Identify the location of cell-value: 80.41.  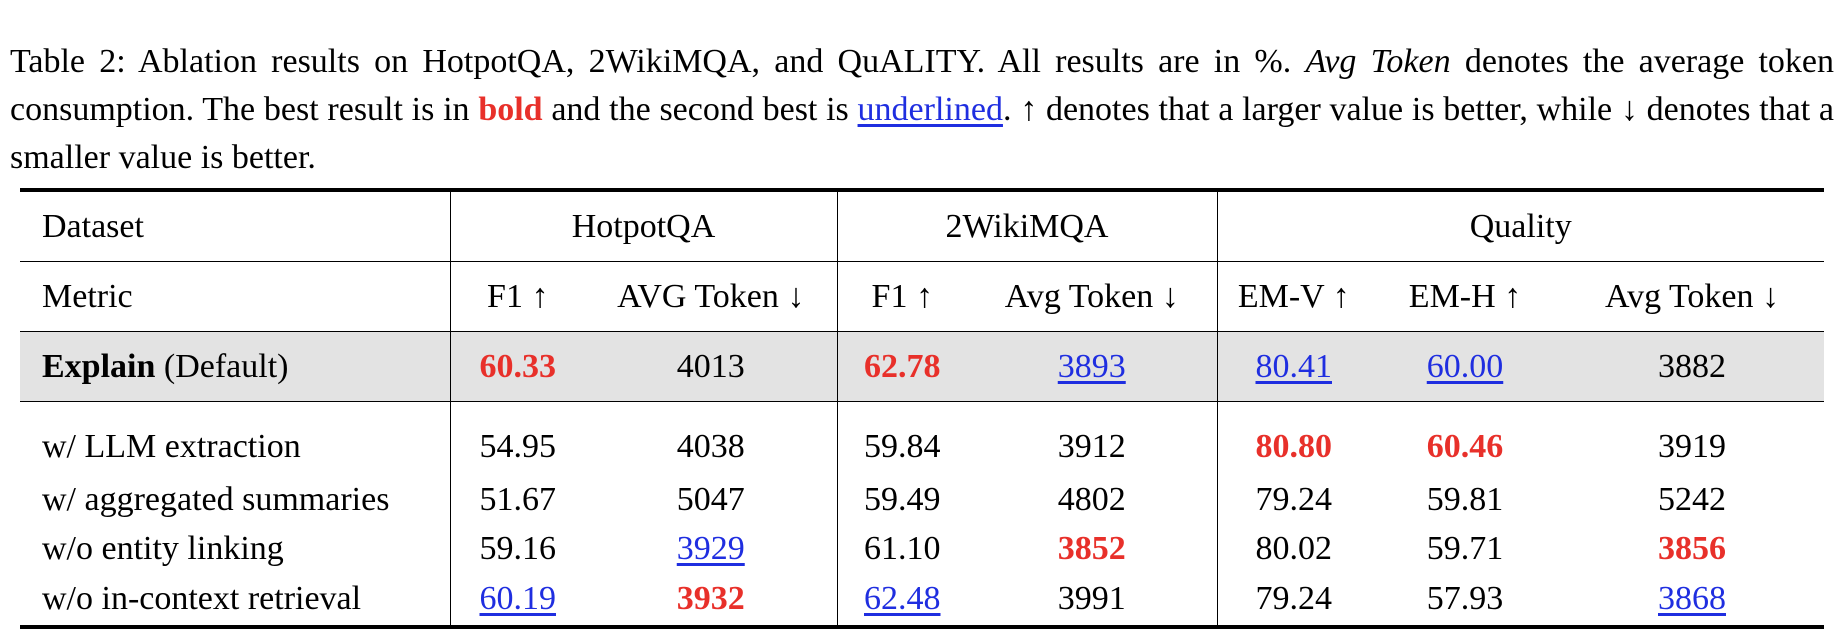
(1294, 366).